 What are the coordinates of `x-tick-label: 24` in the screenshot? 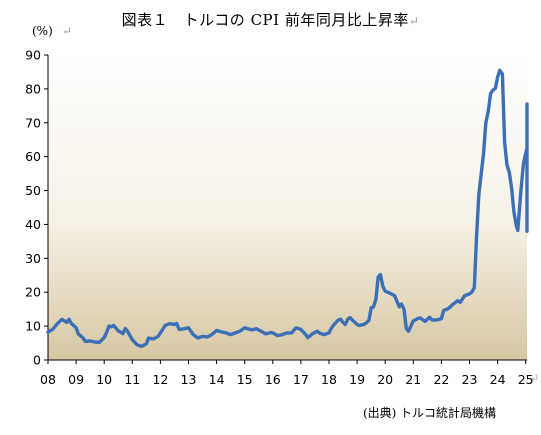 It's located at (498, 379).